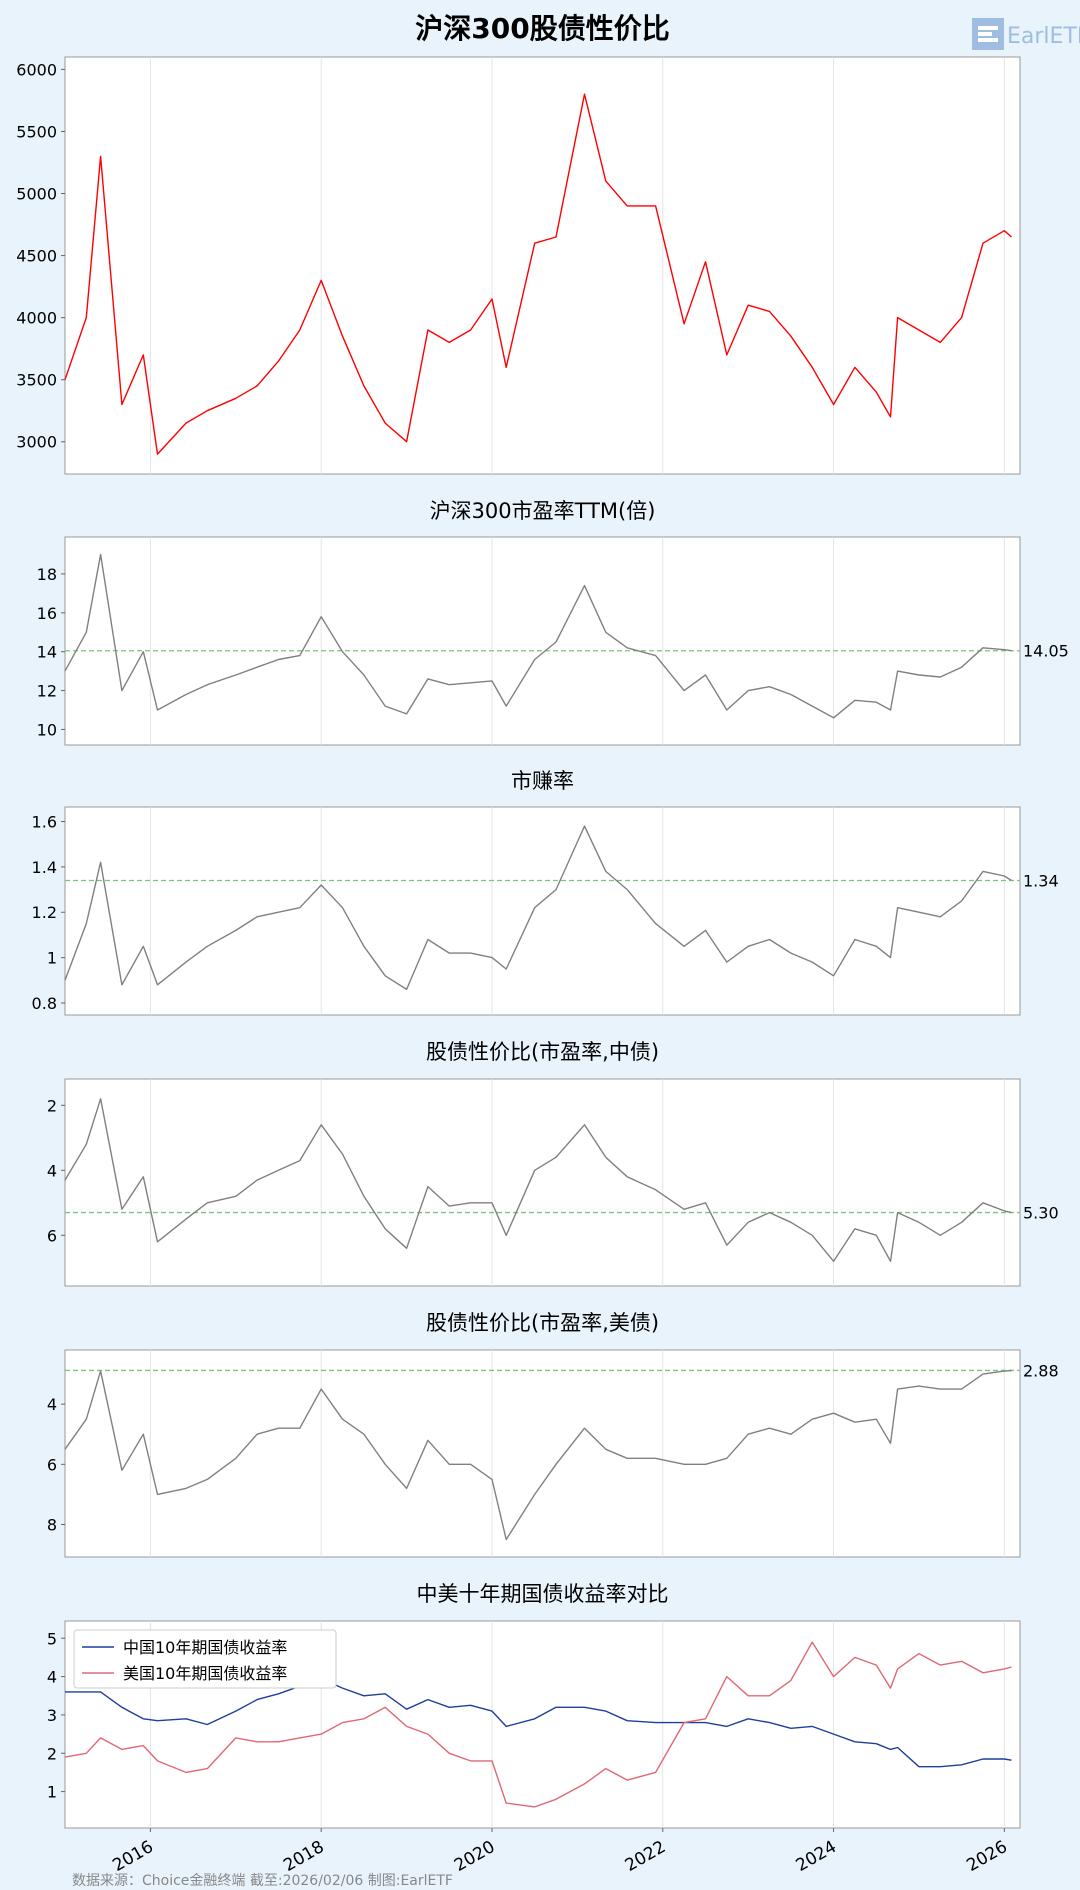 This screenshot has height=1890, width=1080. I want to click on earletf-logo: EarlETF, so click(1026, 35).